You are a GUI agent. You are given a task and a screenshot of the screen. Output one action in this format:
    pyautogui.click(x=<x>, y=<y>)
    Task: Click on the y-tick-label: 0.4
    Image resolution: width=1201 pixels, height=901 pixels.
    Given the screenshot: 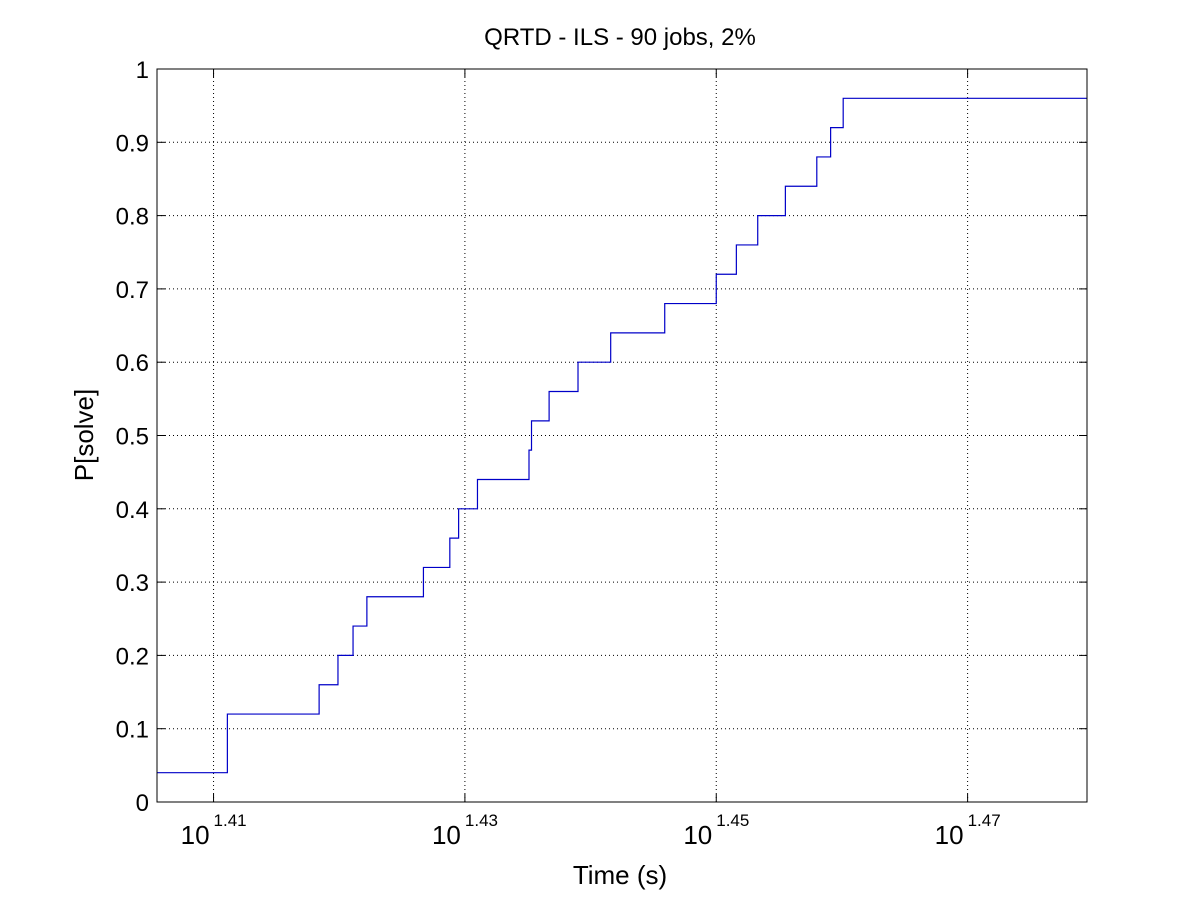 What is the action you would take?
    pyautogui.click(x=132, y=510)
    